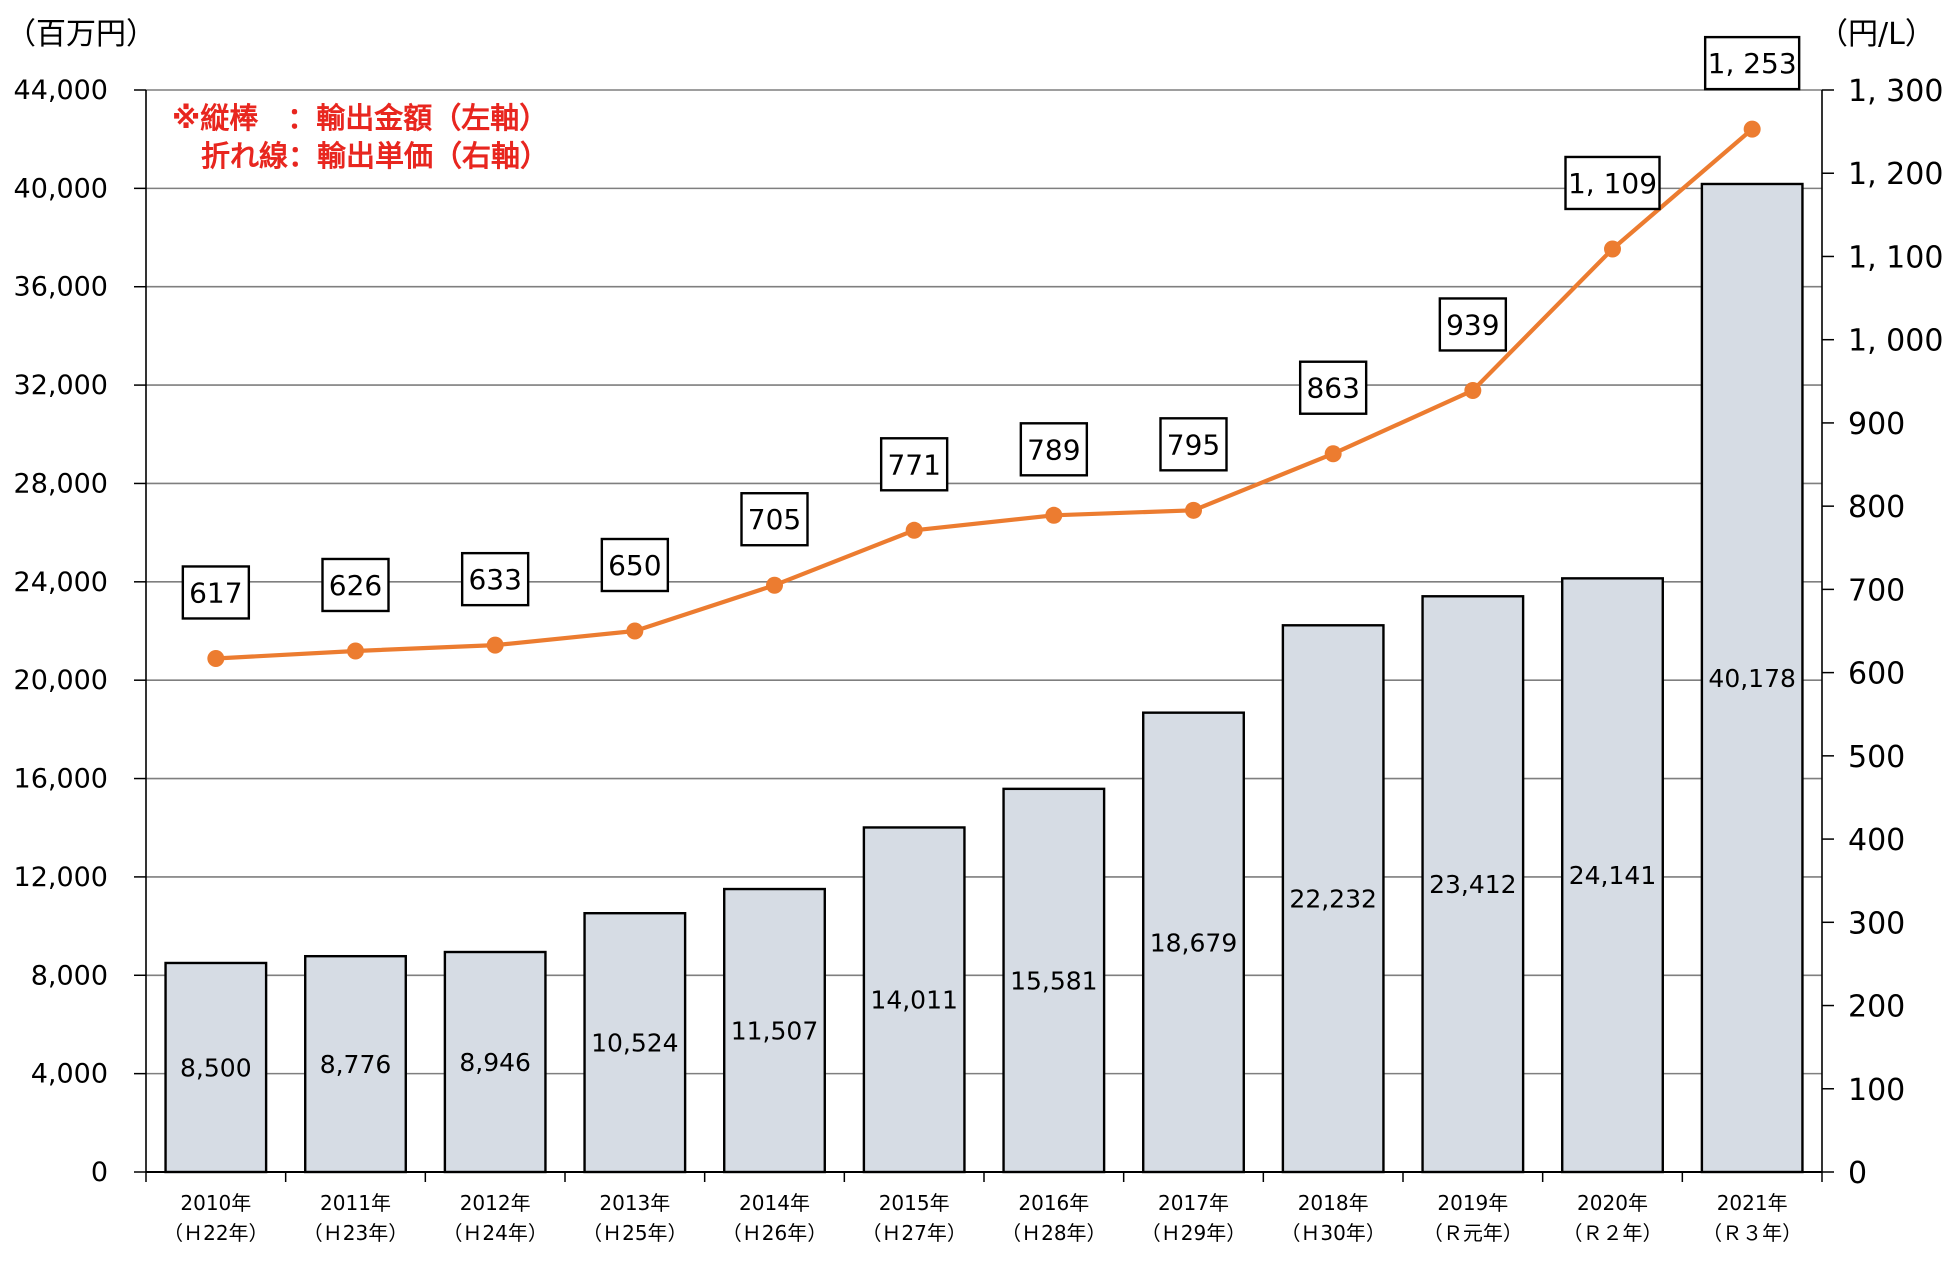 Image resolution: width=1950 pixels, height=1264 pixels. Describe the element at coordinates (1876, 674) in the screenshot. I see `right-tick-label: 600` at that location.